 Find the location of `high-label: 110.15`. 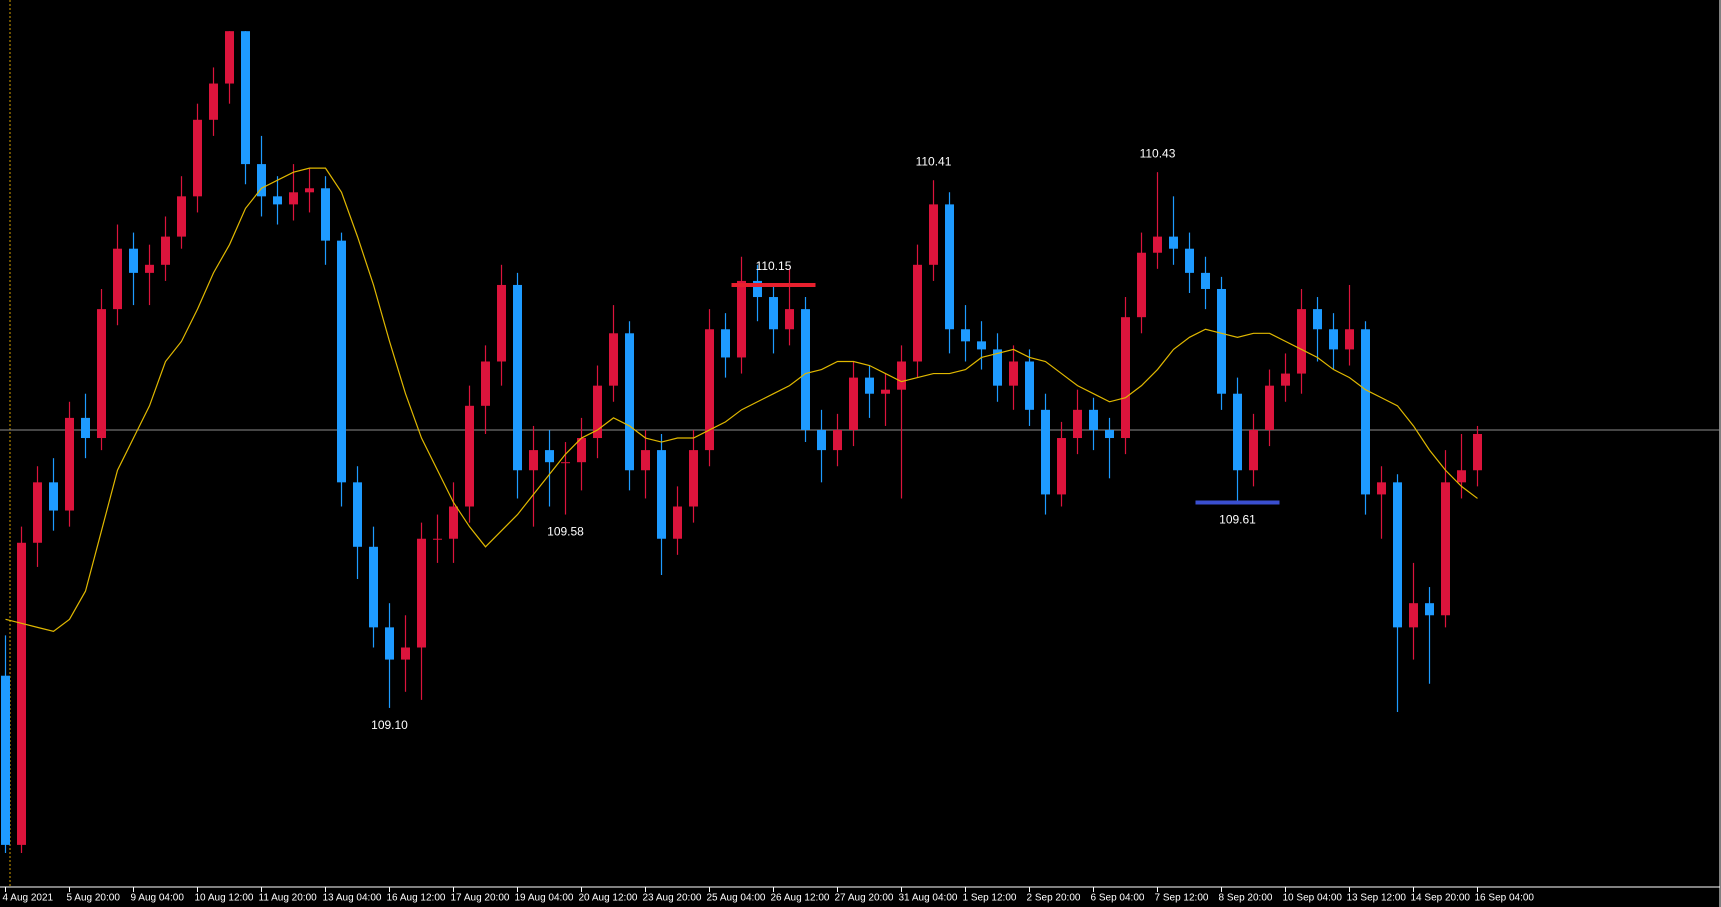

high-label: 110.15 is located at coordinates (774, 266).